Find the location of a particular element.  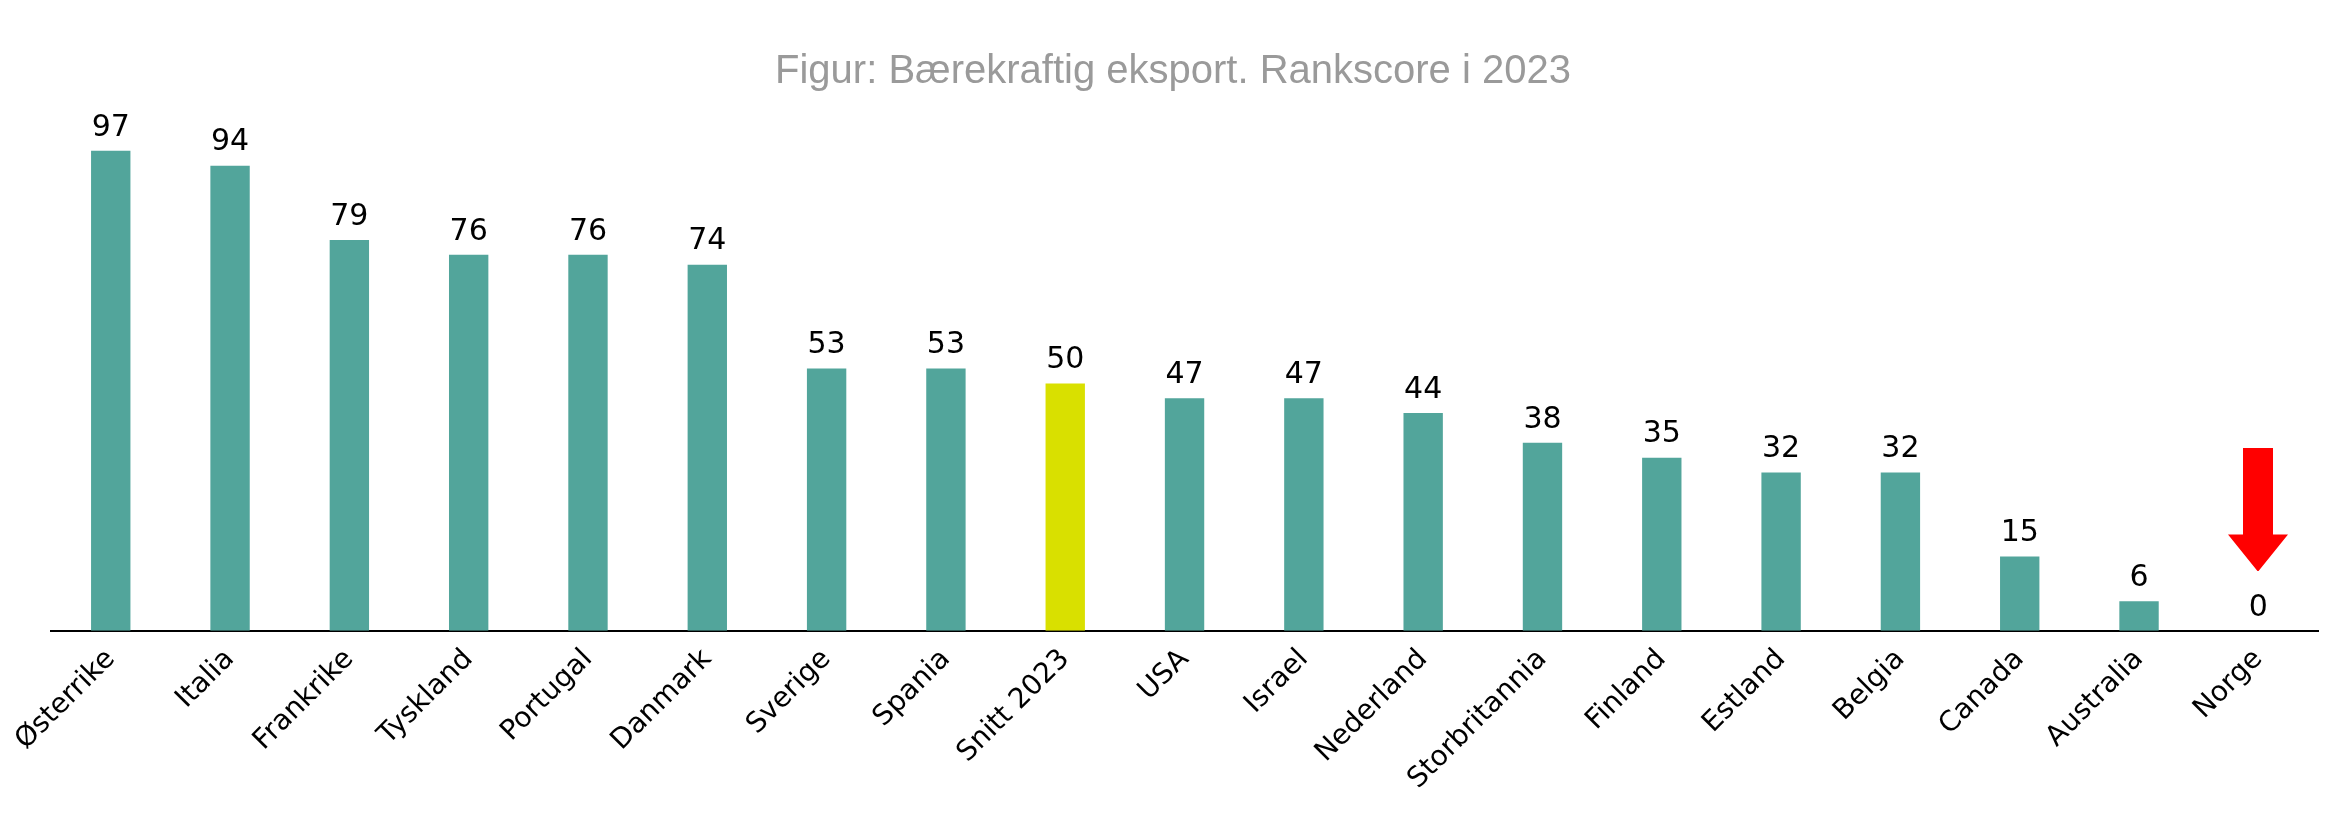

chart-title: Figur: Bærekraftig eksport. Rankscore i 2023 is located at coordinates (1173, 69).